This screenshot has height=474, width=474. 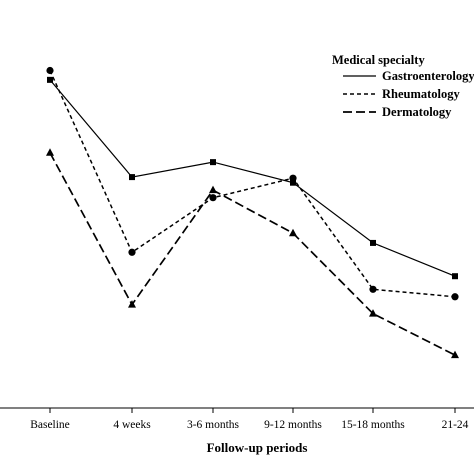 What do you see at coordinates (455, 425) in the screenshot?
I see `x-tick-label: 21-24` at bounding box center [455, 425].